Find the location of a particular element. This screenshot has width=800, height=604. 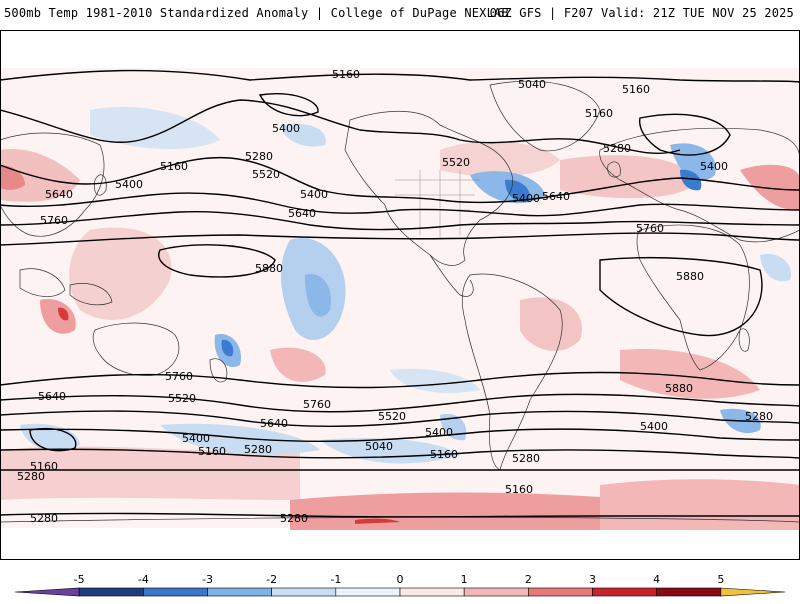

colorbar-canvas: -5 -4 -3 -2 -1 0 1 2 3 4 5 is located at coordinates (400, 585).